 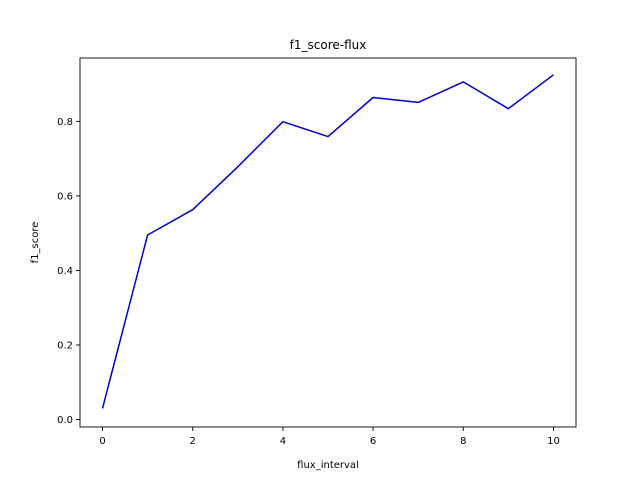 What do you see at coordinates (193, 441) in the screenshot?
I see `x-tick-label: 2` at bounding box center [193, 441].